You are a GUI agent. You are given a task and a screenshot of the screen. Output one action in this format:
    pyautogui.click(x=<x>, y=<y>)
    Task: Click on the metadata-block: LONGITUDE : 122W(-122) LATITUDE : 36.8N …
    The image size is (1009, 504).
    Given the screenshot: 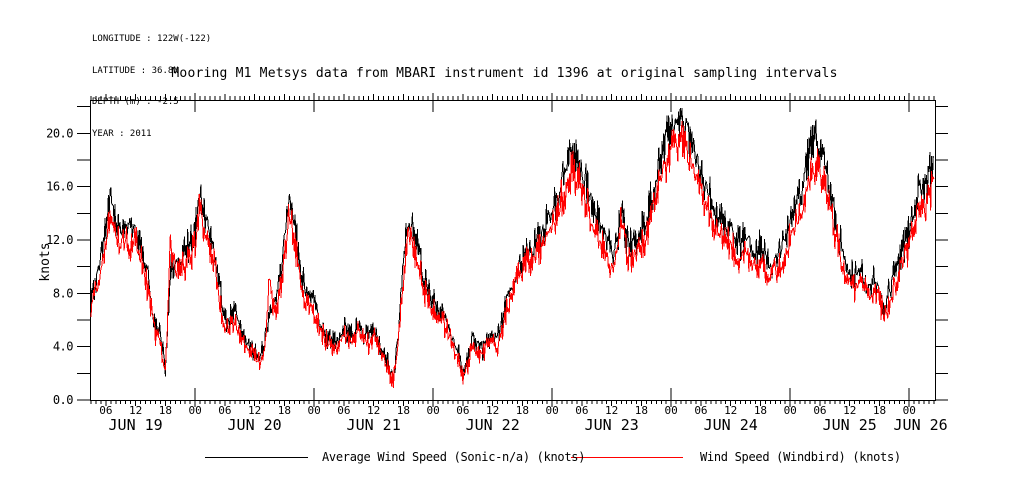 What is the action you would take?
    pyautogui.click(x=151, y=86)
    